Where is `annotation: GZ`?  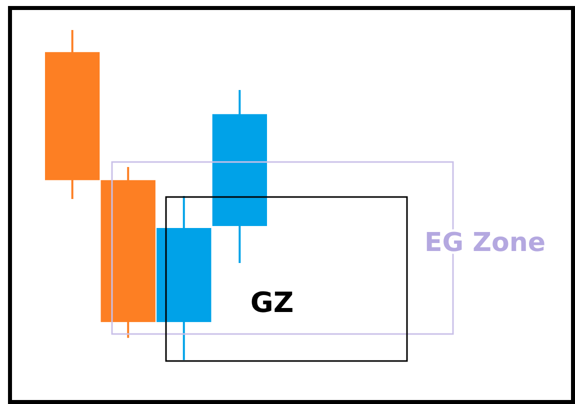 annotation: GZ is located at coordinates (272, 302).